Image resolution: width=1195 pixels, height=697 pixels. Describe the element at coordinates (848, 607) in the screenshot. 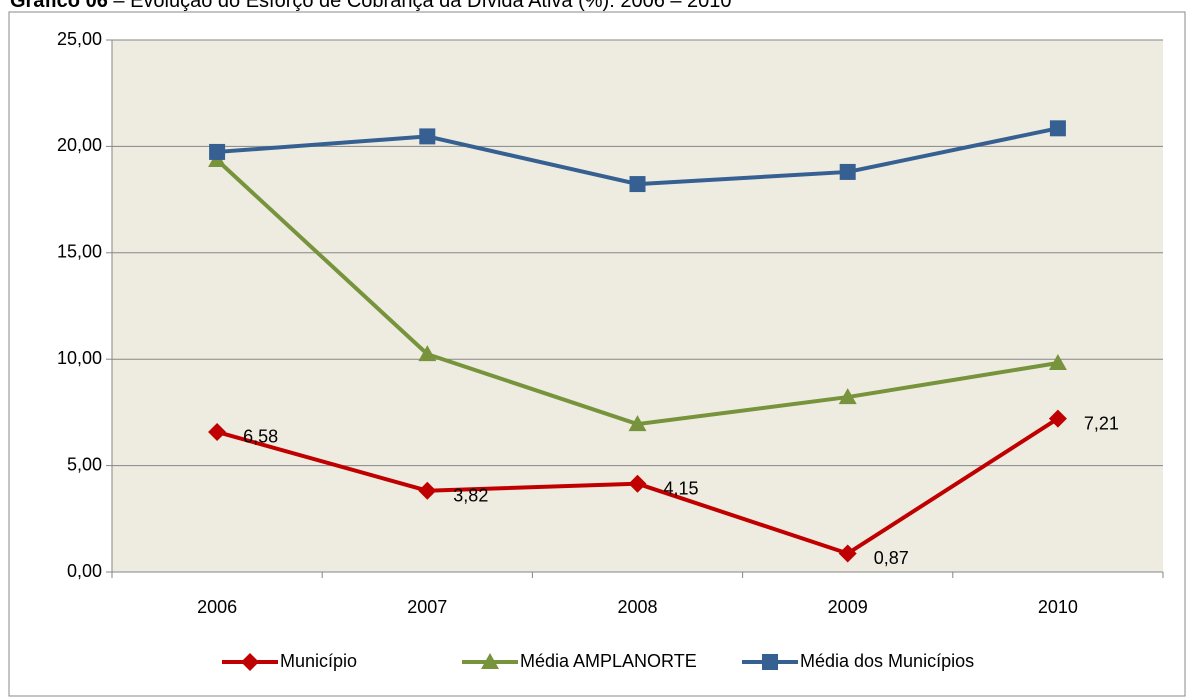

I see `x-tick-label: 2009` at that location.